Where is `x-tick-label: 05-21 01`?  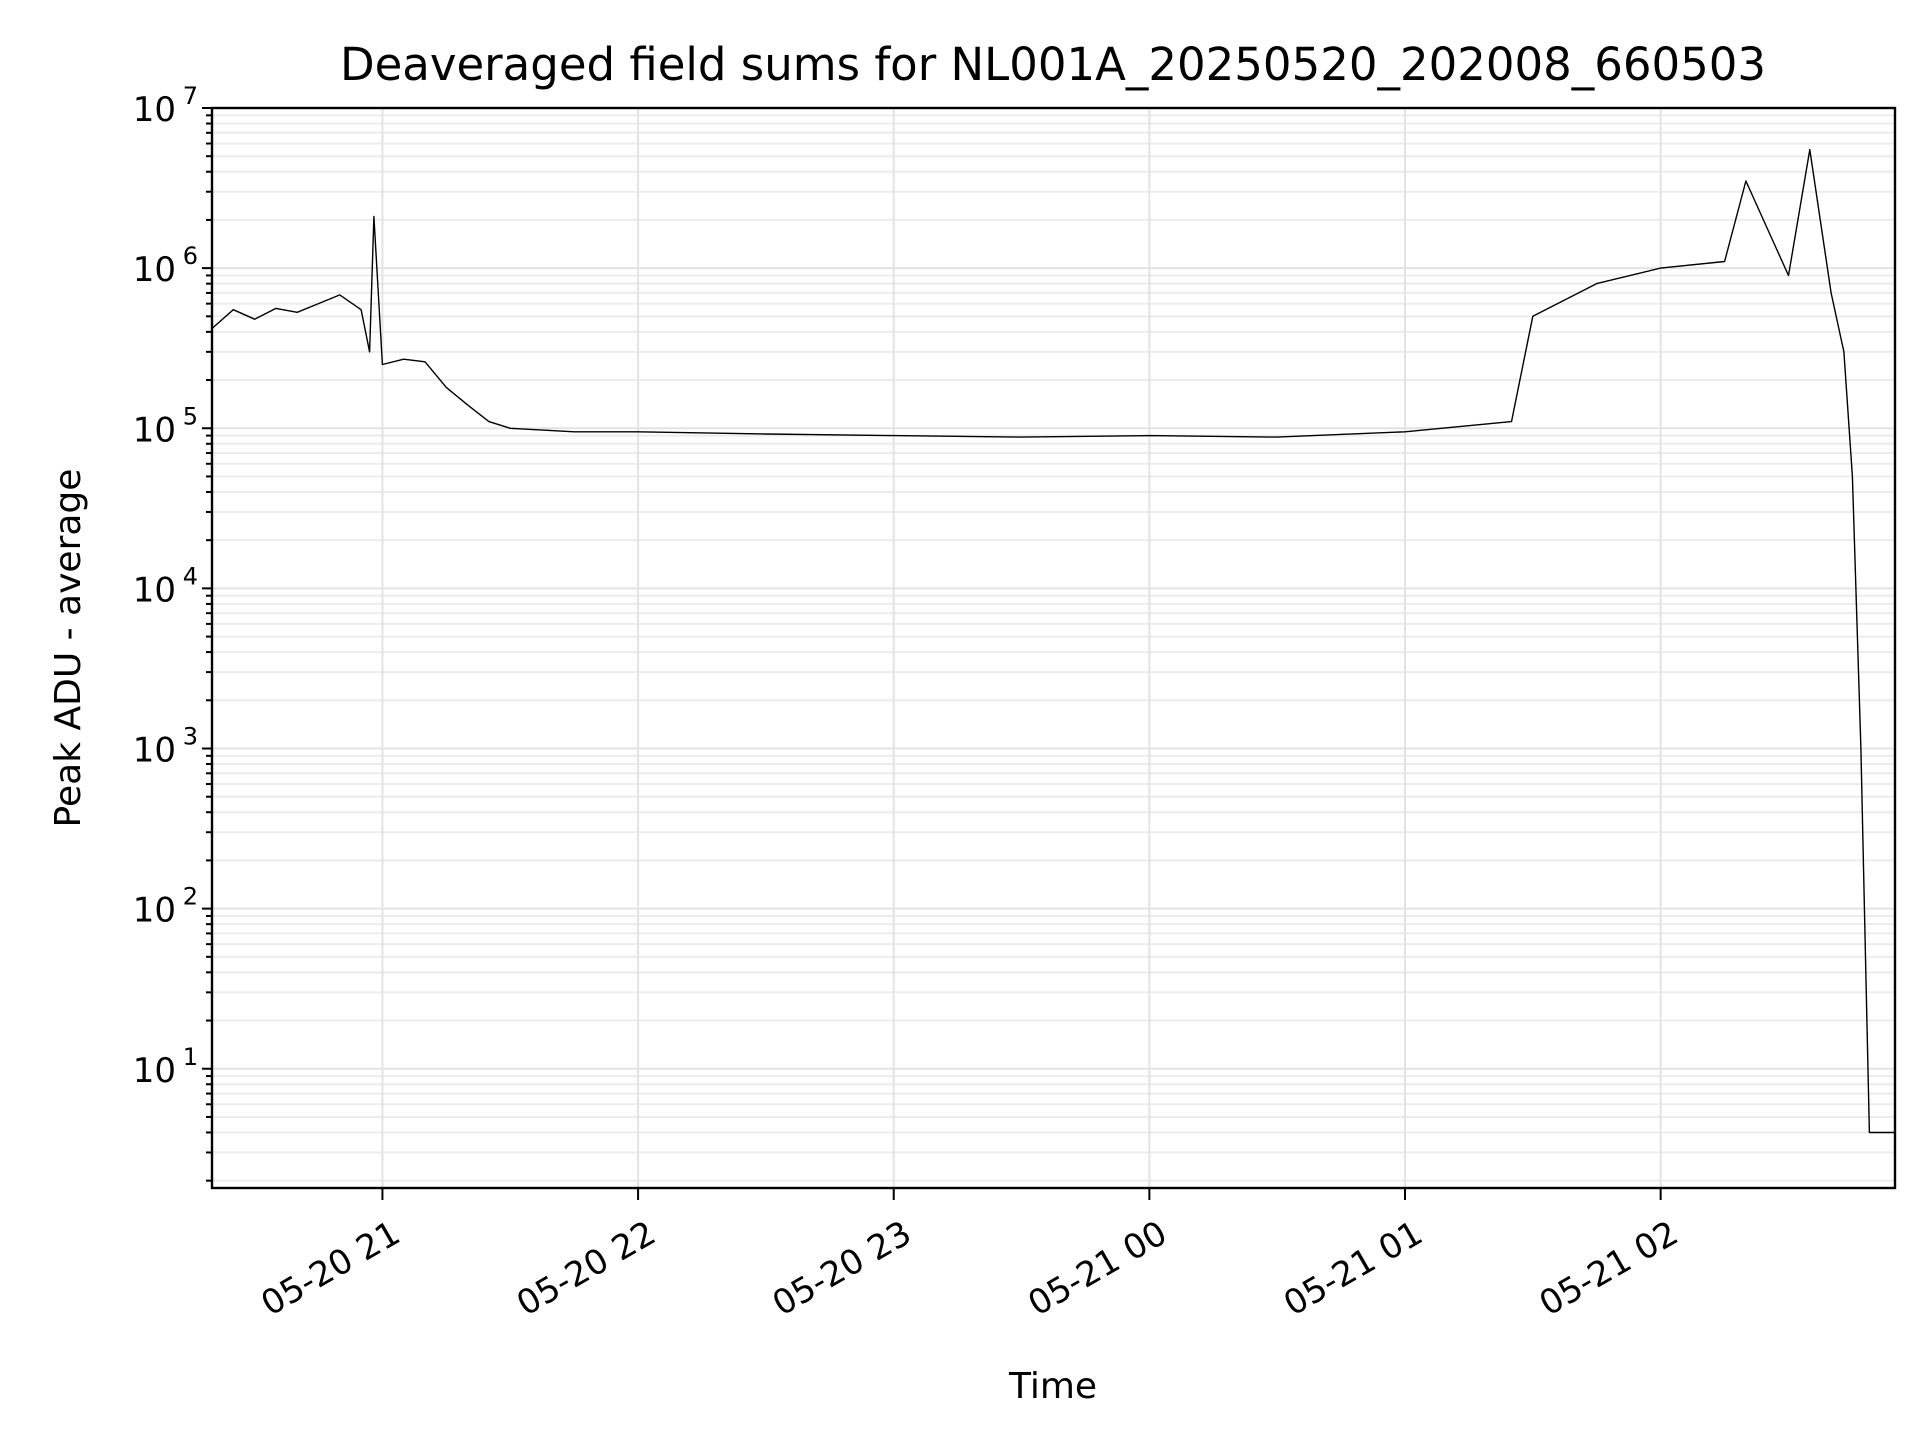 x-tick-label: 05-21 01 is located at coordinates (1353, 1268).